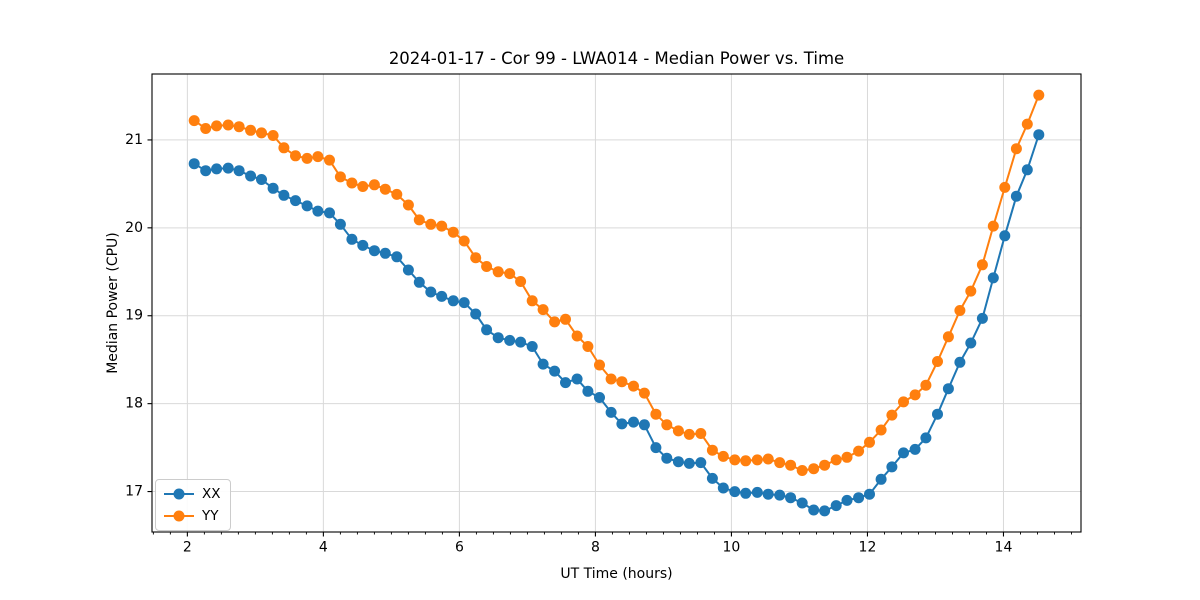  I want to click on x-tick-label: 14, so click(1004, 548).